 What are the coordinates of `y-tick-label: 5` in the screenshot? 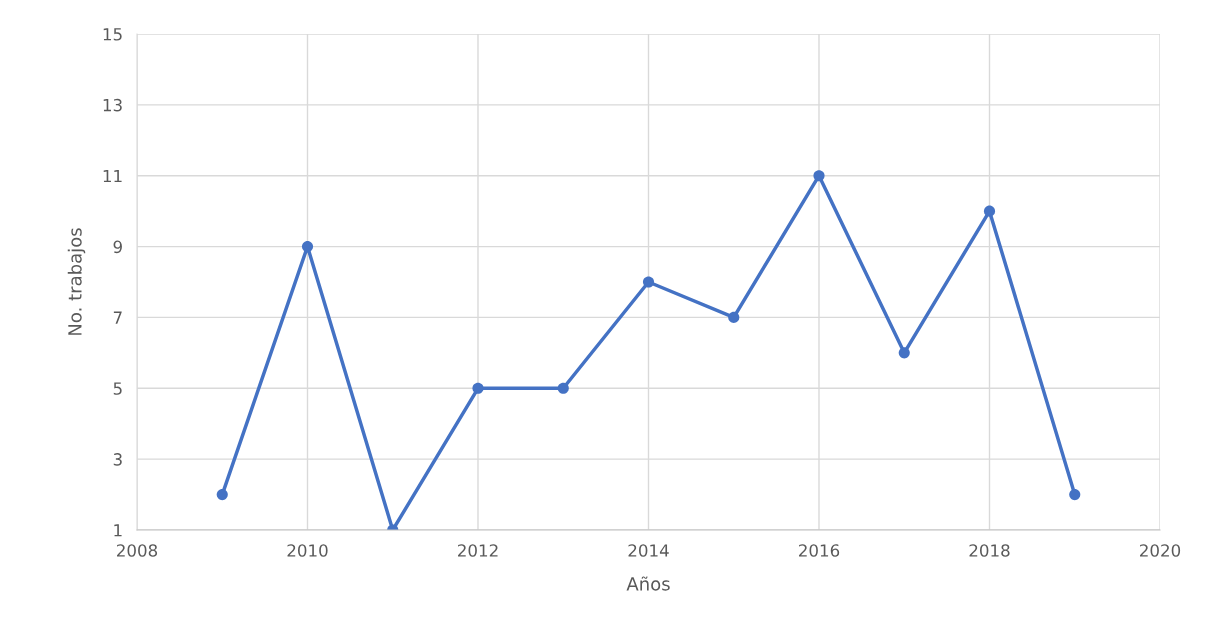 It's located at (117, 388).